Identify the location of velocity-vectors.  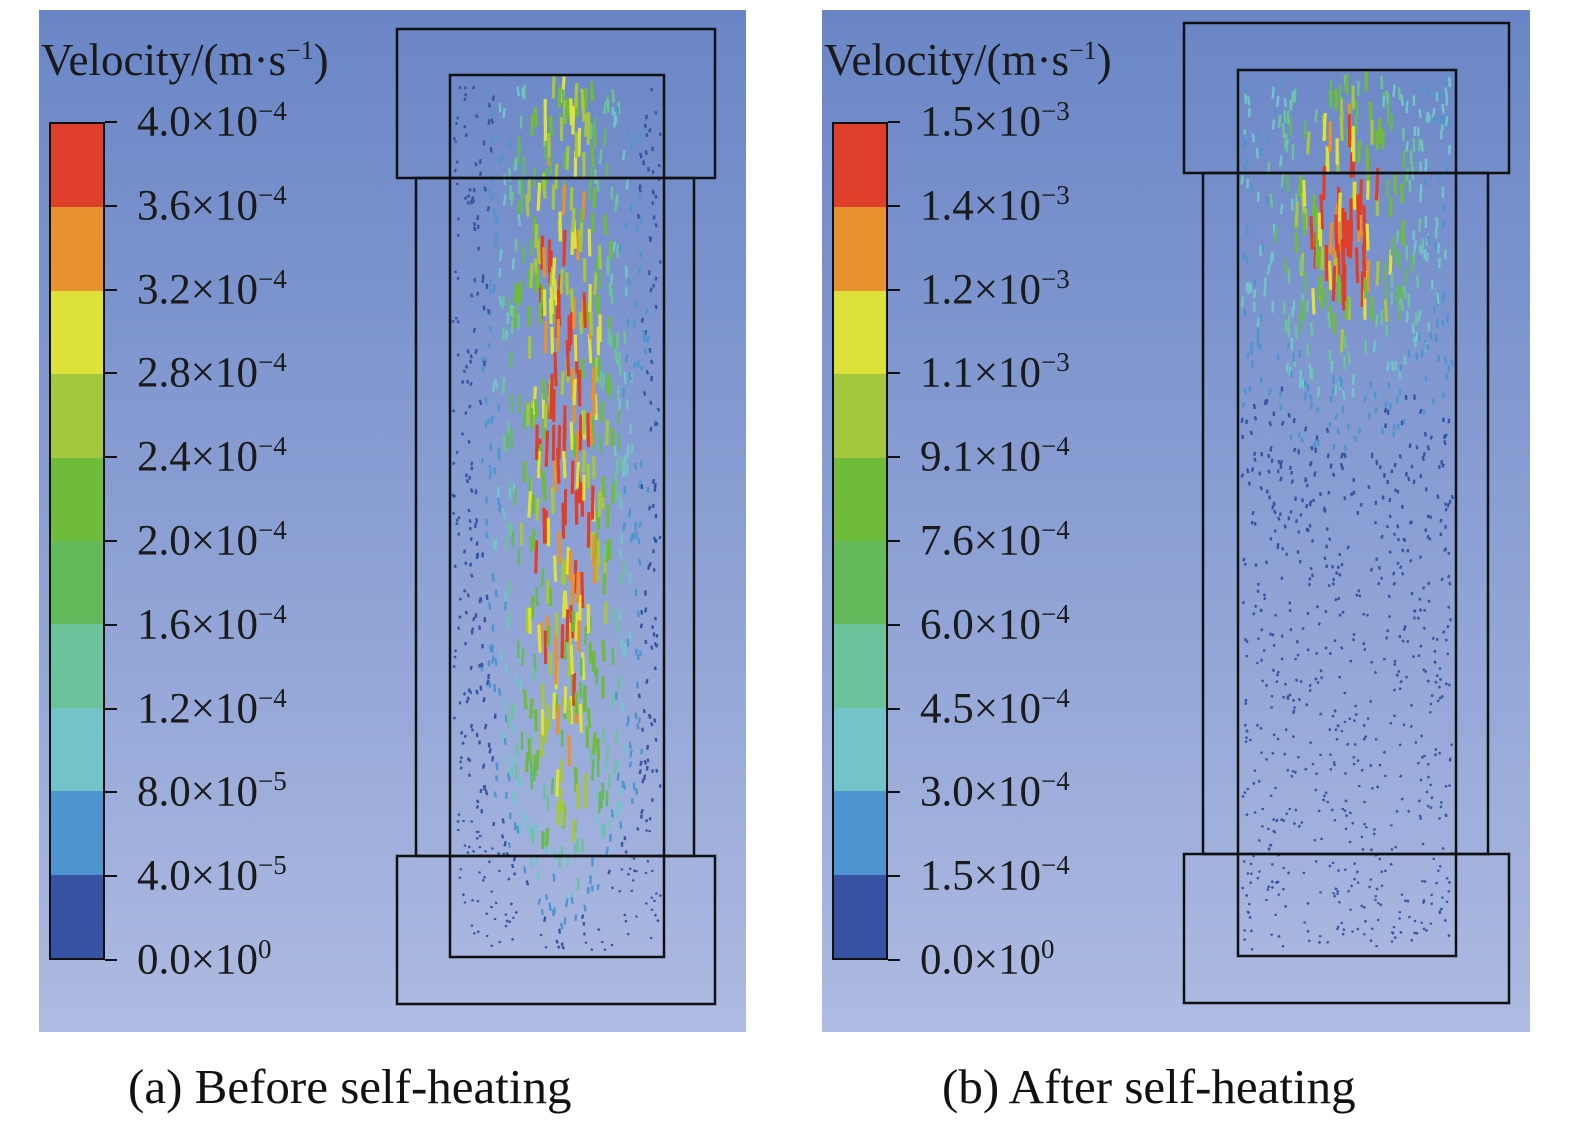
(556, 513).